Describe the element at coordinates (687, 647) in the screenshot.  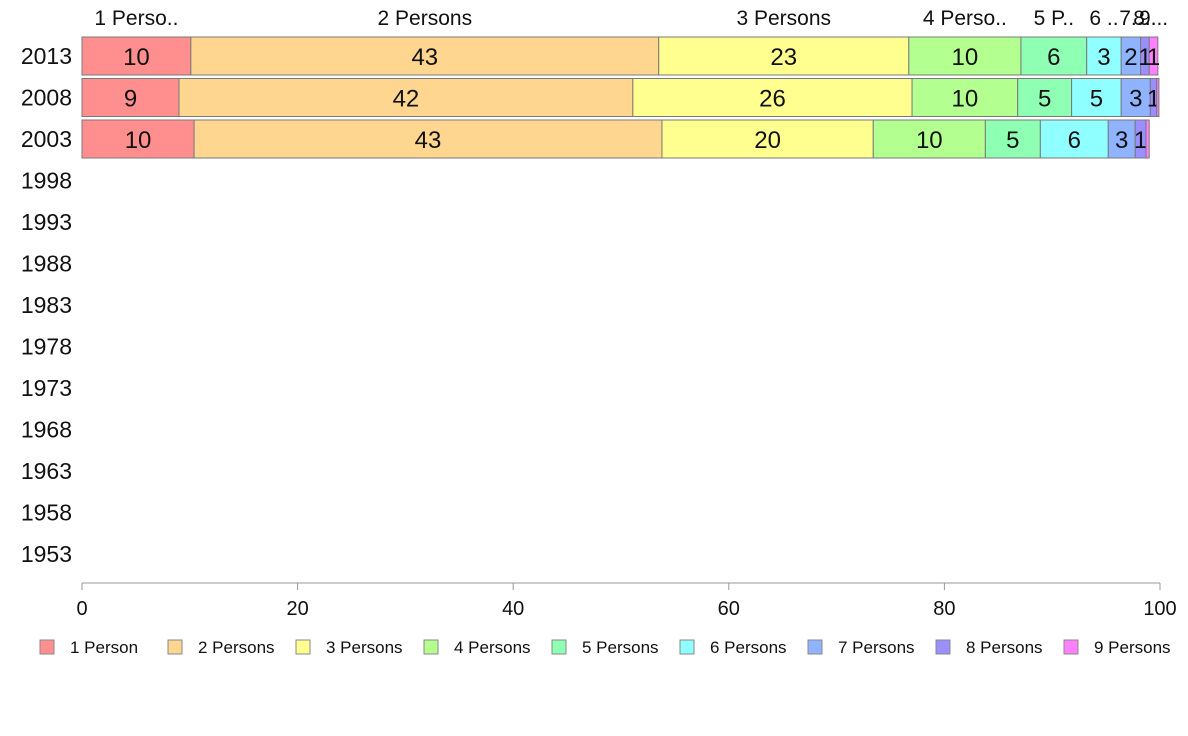
I see `legend-swatch-6-persons` at that location.